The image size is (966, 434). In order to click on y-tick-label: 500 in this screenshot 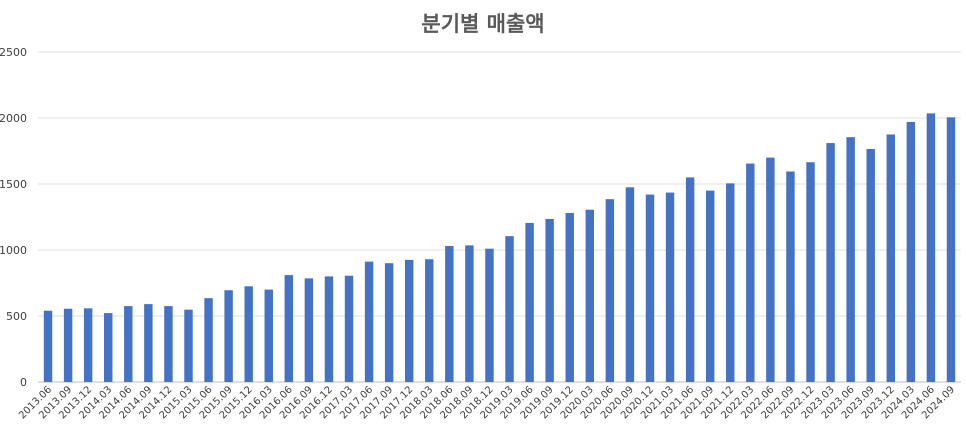, I will do `click(16, 316)`.